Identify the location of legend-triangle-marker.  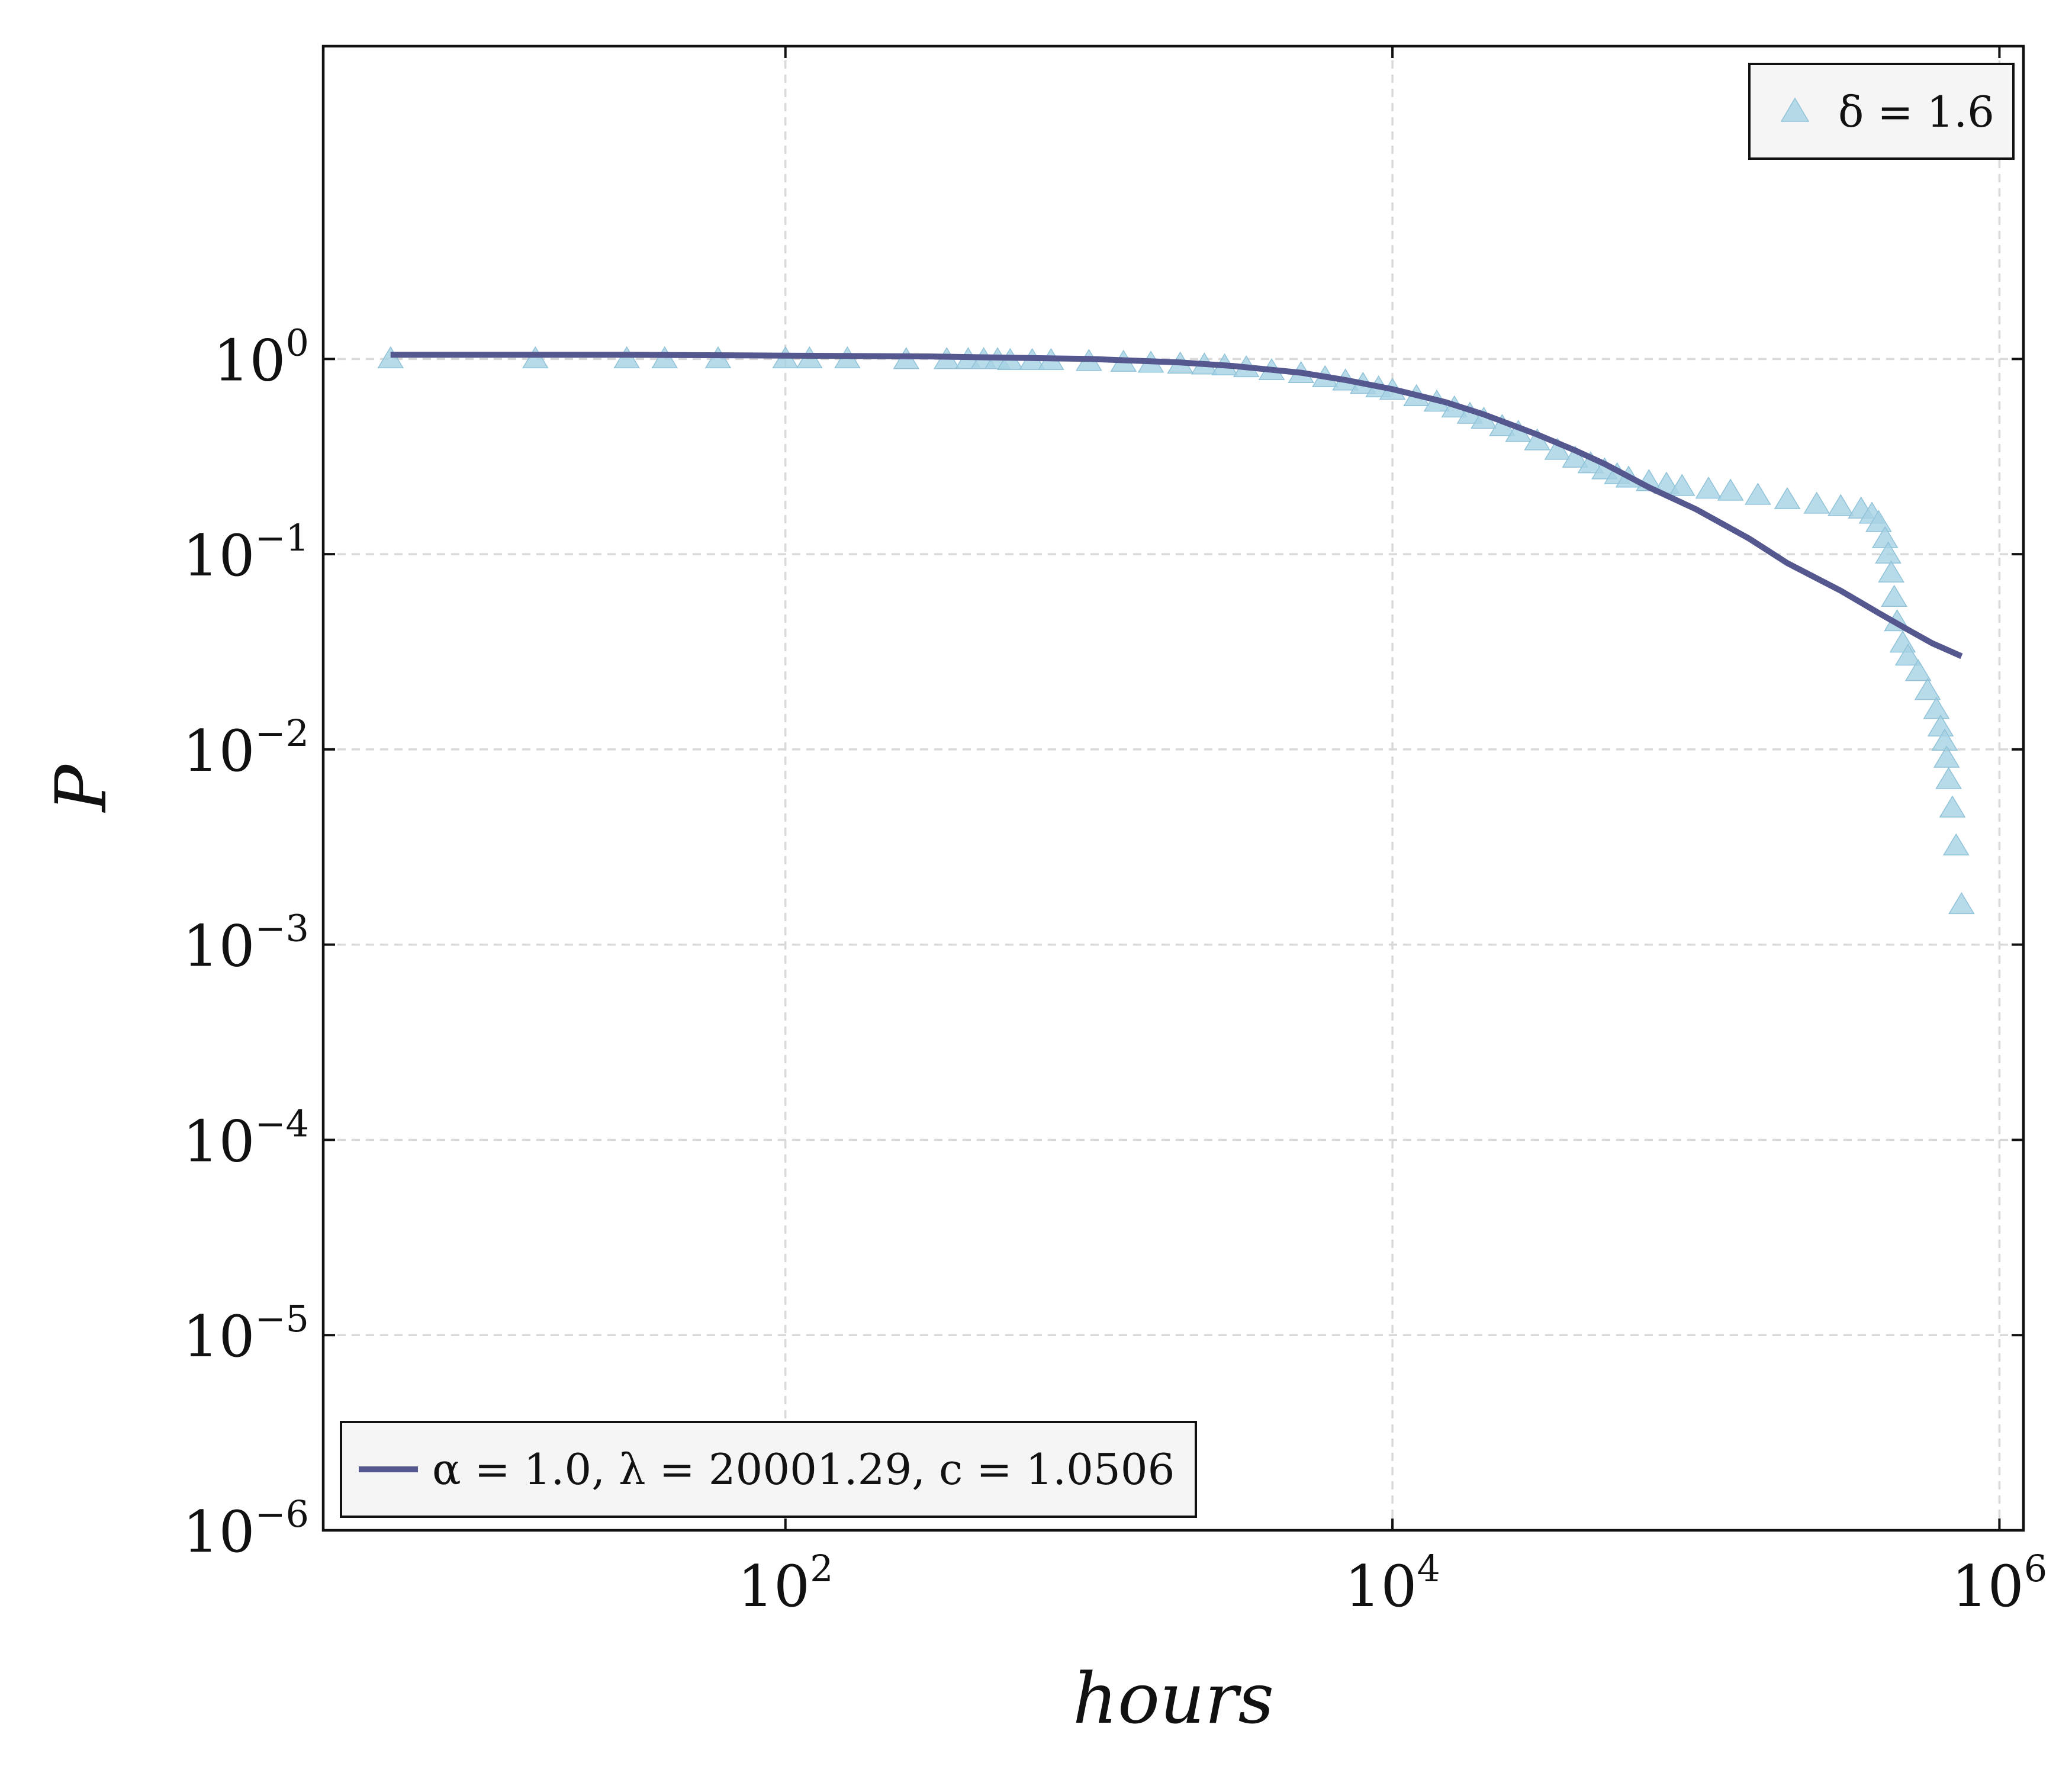
(1795, 109).